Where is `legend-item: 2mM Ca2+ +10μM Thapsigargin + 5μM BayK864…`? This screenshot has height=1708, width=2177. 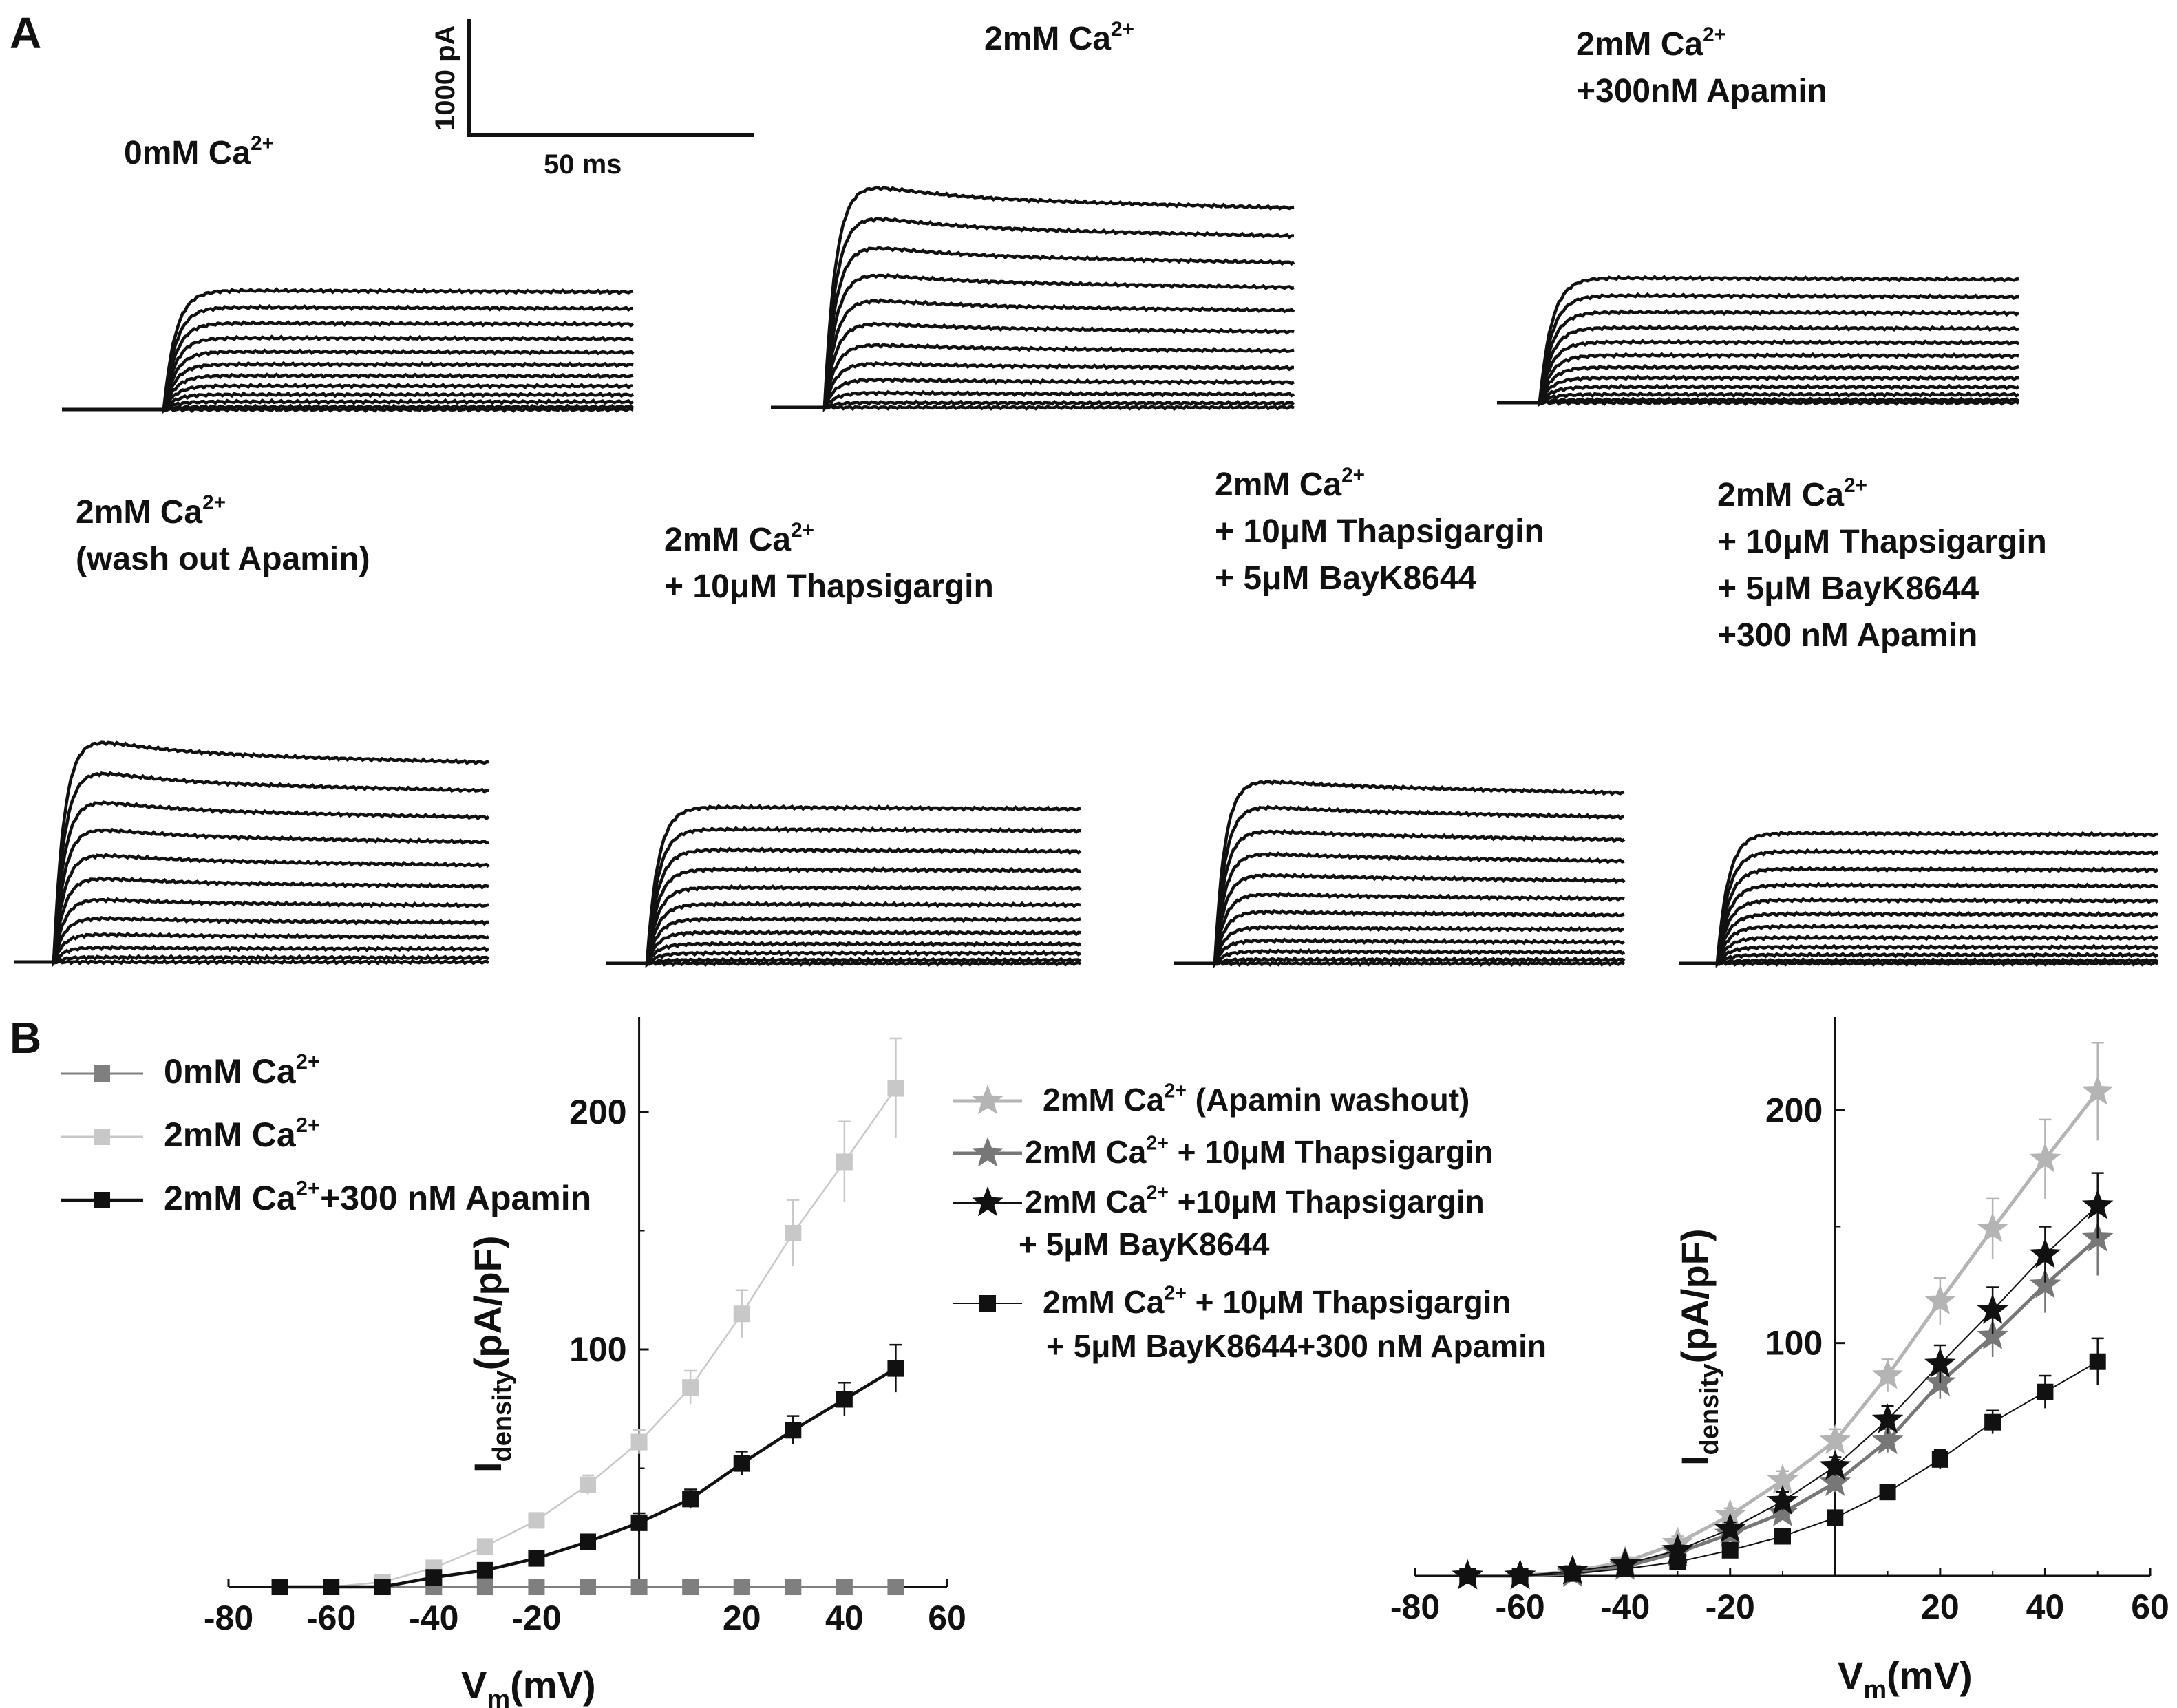 legend-item: 2mM Ca2+ +10μM Thapsigargin + 5μM BayK864… is located at coordinates (1219, 1222).